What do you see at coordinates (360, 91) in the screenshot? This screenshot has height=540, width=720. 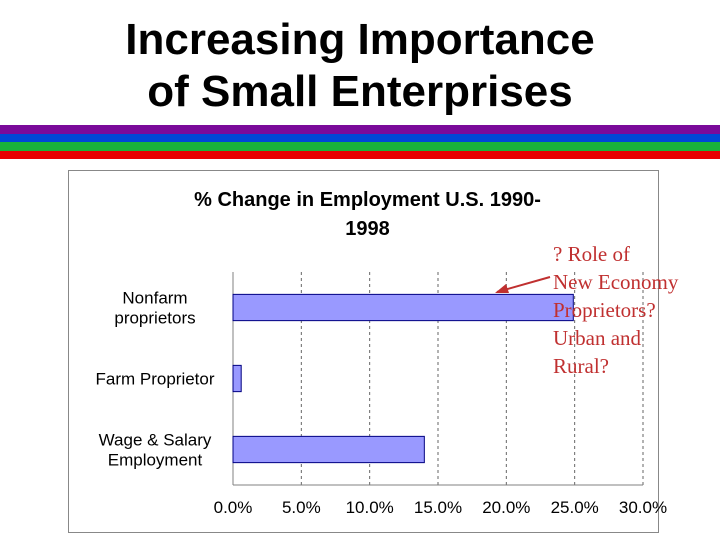 I see `slide-title-line2: of Small Enterprises` at bounding box center [360, 91].